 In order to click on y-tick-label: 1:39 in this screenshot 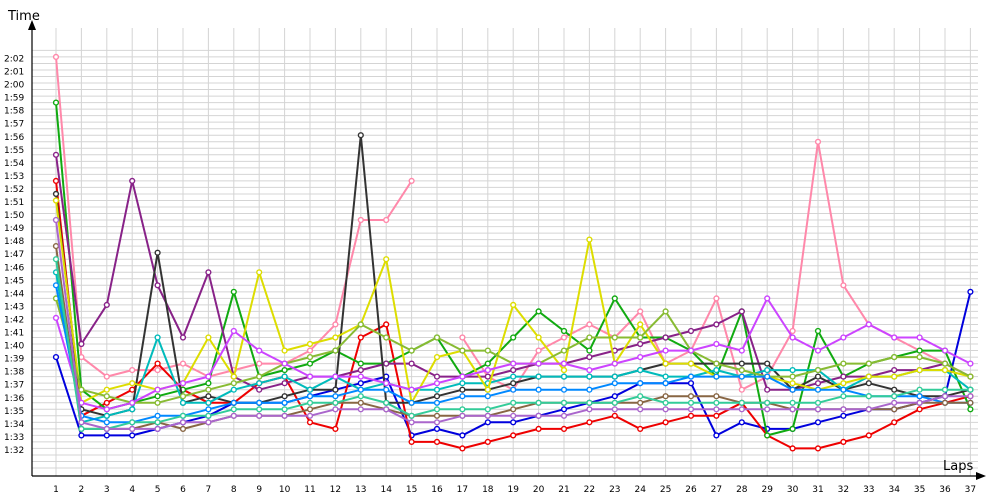, I will do `click(14, 360)`.